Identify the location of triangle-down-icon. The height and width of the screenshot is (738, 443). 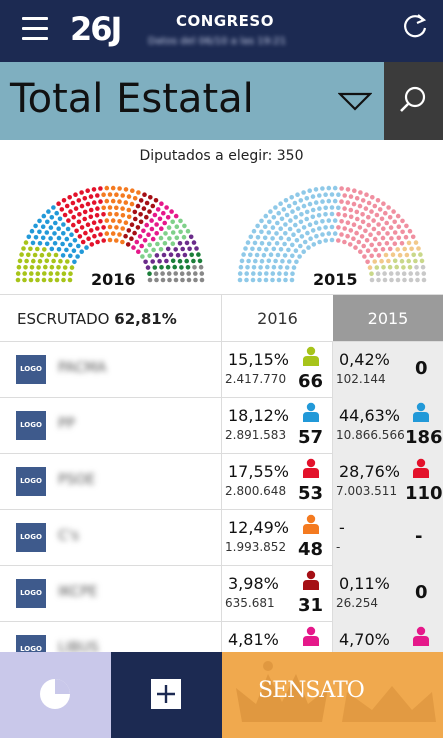
(355, 102).